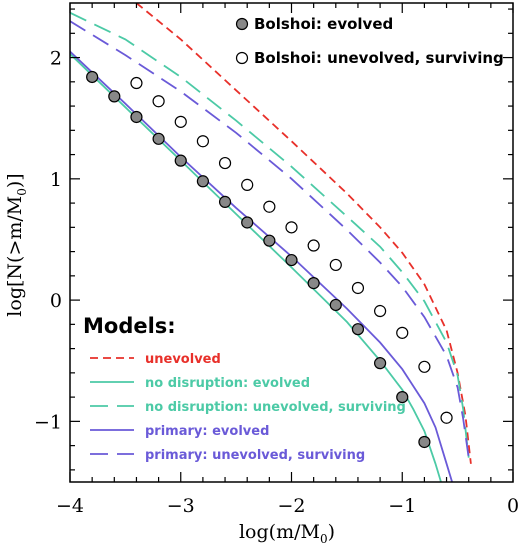  I want to click on x-tick-label: 0, so click(513, 506).